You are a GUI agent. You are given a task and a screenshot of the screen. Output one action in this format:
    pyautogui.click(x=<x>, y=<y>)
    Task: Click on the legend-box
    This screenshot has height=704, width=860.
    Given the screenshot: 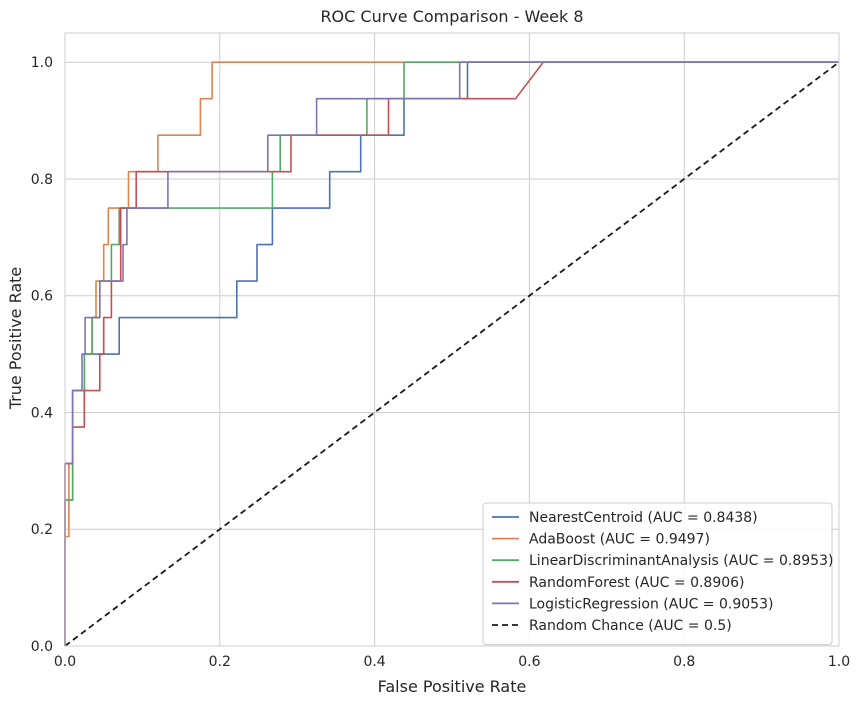 What is the action you would take?
    pyautogui.click(x=657, y=574)
    